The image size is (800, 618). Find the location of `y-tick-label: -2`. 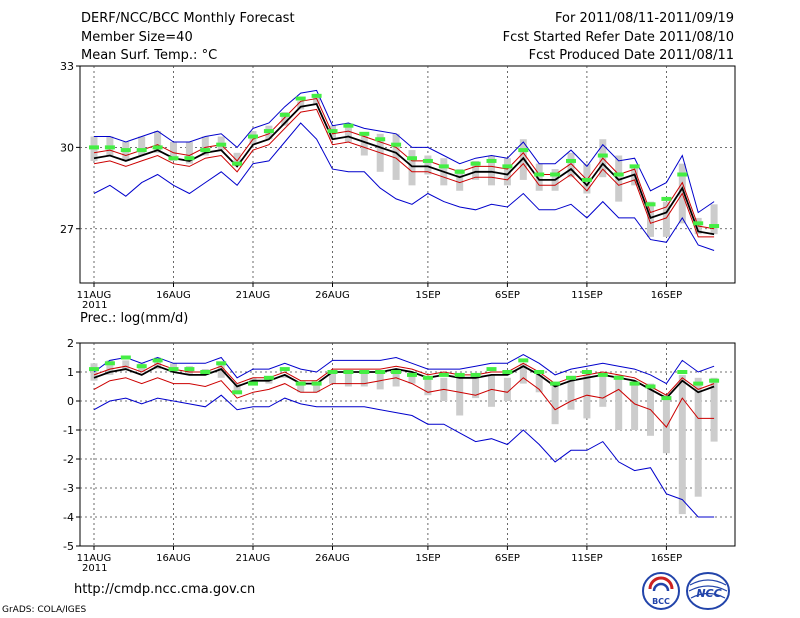

y-tick-label: -2 is located at coordinates (68, 459).